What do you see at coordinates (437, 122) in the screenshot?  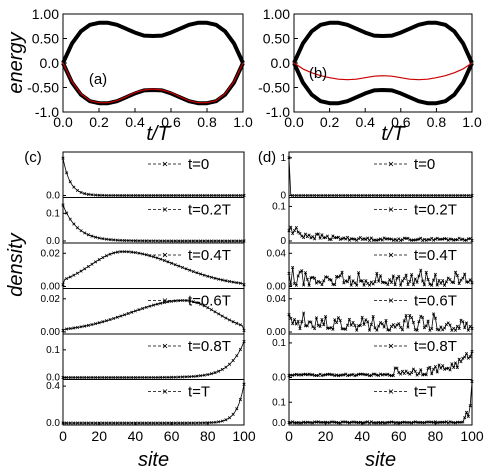 I see `x-tick-label: 0.8` at bounding box center [437, 122].